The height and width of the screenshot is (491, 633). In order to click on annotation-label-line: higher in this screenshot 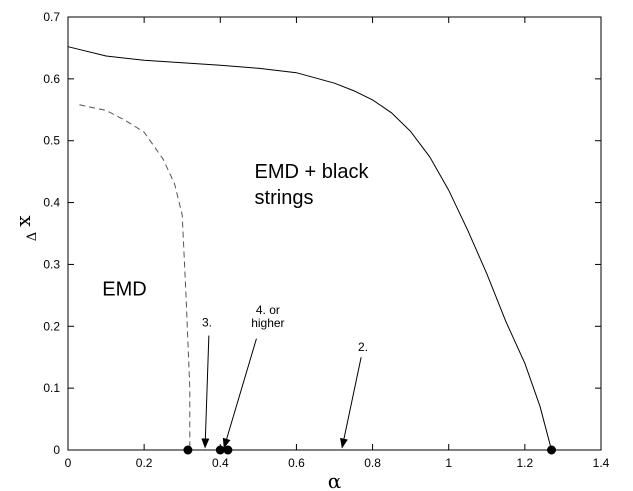, I will do `click(267, 323)`.